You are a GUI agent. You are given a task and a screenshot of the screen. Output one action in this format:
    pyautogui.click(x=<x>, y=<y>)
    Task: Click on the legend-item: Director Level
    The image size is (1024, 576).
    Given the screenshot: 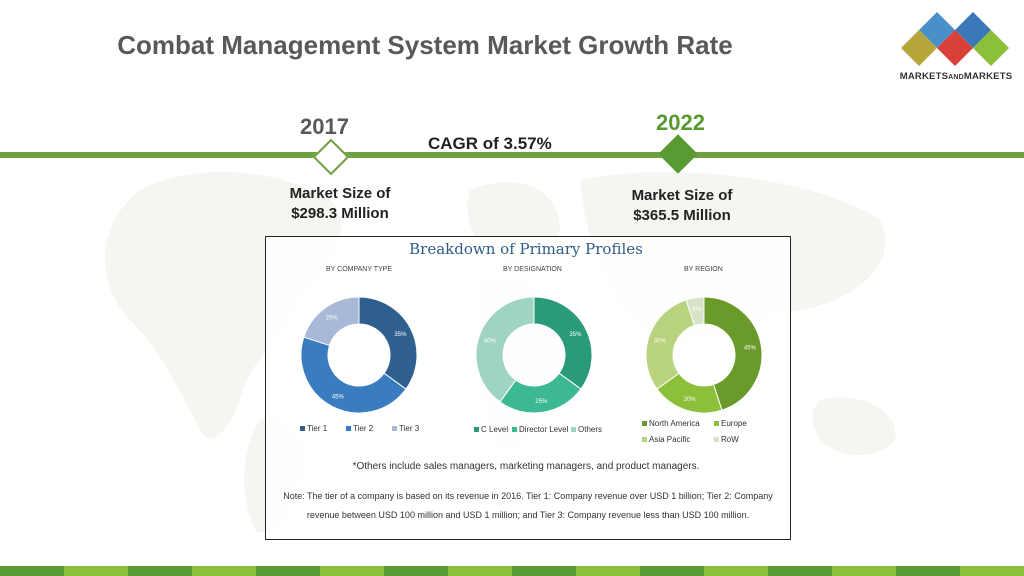 What is the action you would take?
    pyautogui.click(x=540, y=429)
    